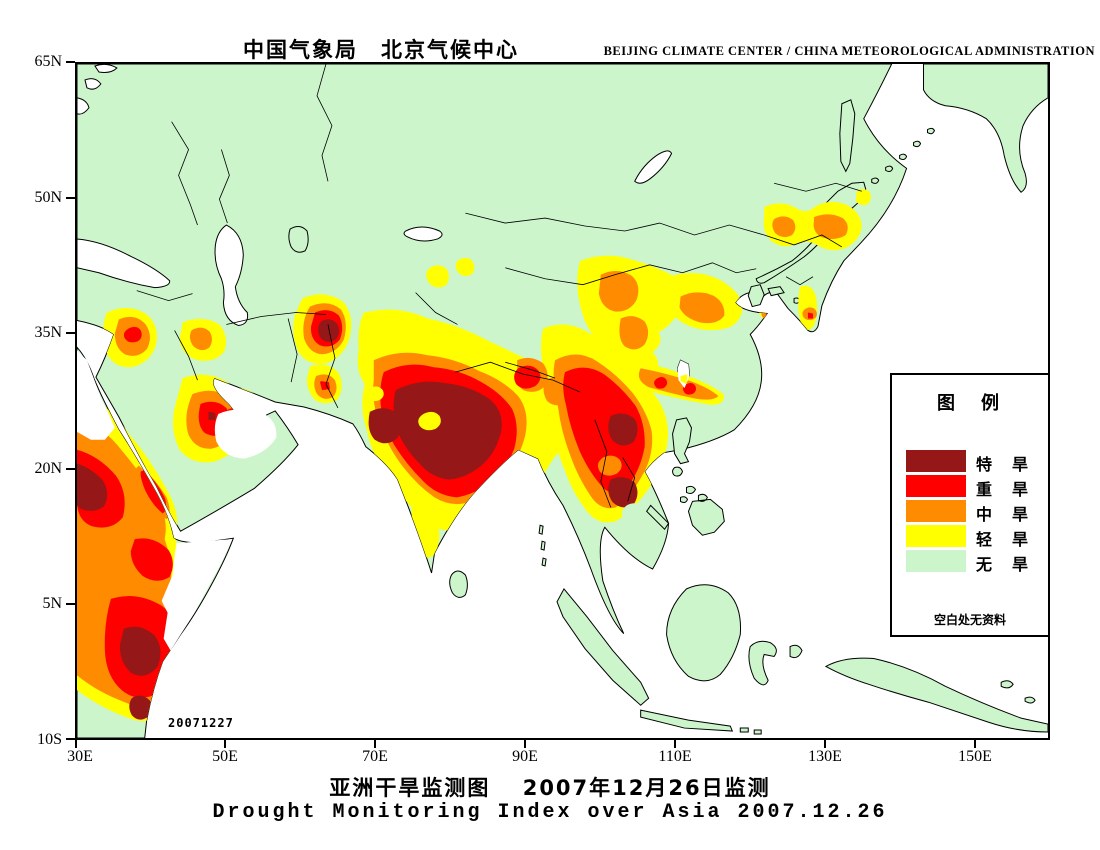  I want to click on lon-label: 50E, so click(225, 756).